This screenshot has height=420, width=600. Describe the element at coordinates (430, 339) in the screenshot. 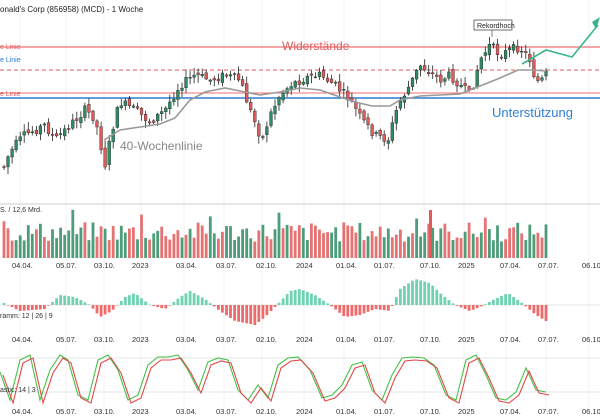

I see `x-tick-r1-10: 07.10.` at that location.